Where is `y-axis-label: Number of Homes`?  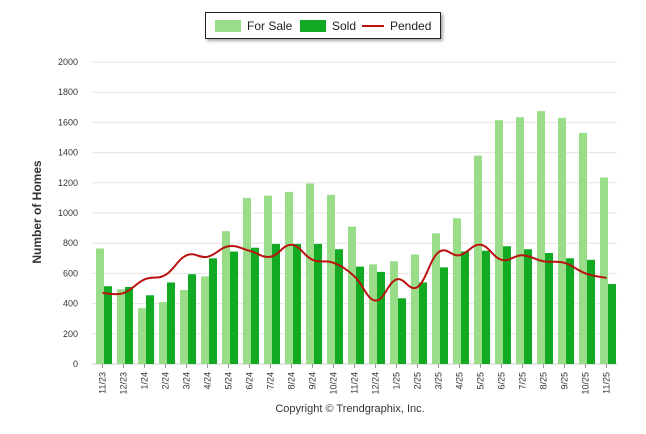
y-axis-label: Number of Homes is located at coordinates (37, 212).